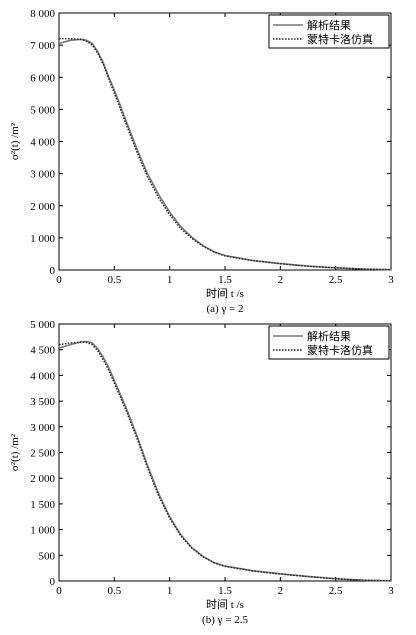 Image resolution: width=416 pixels, height=635 pixels. Describe the element at coordinates (42, 110) in the screenshot. I see `chart-a-ytick-label: 5 000` at that location.